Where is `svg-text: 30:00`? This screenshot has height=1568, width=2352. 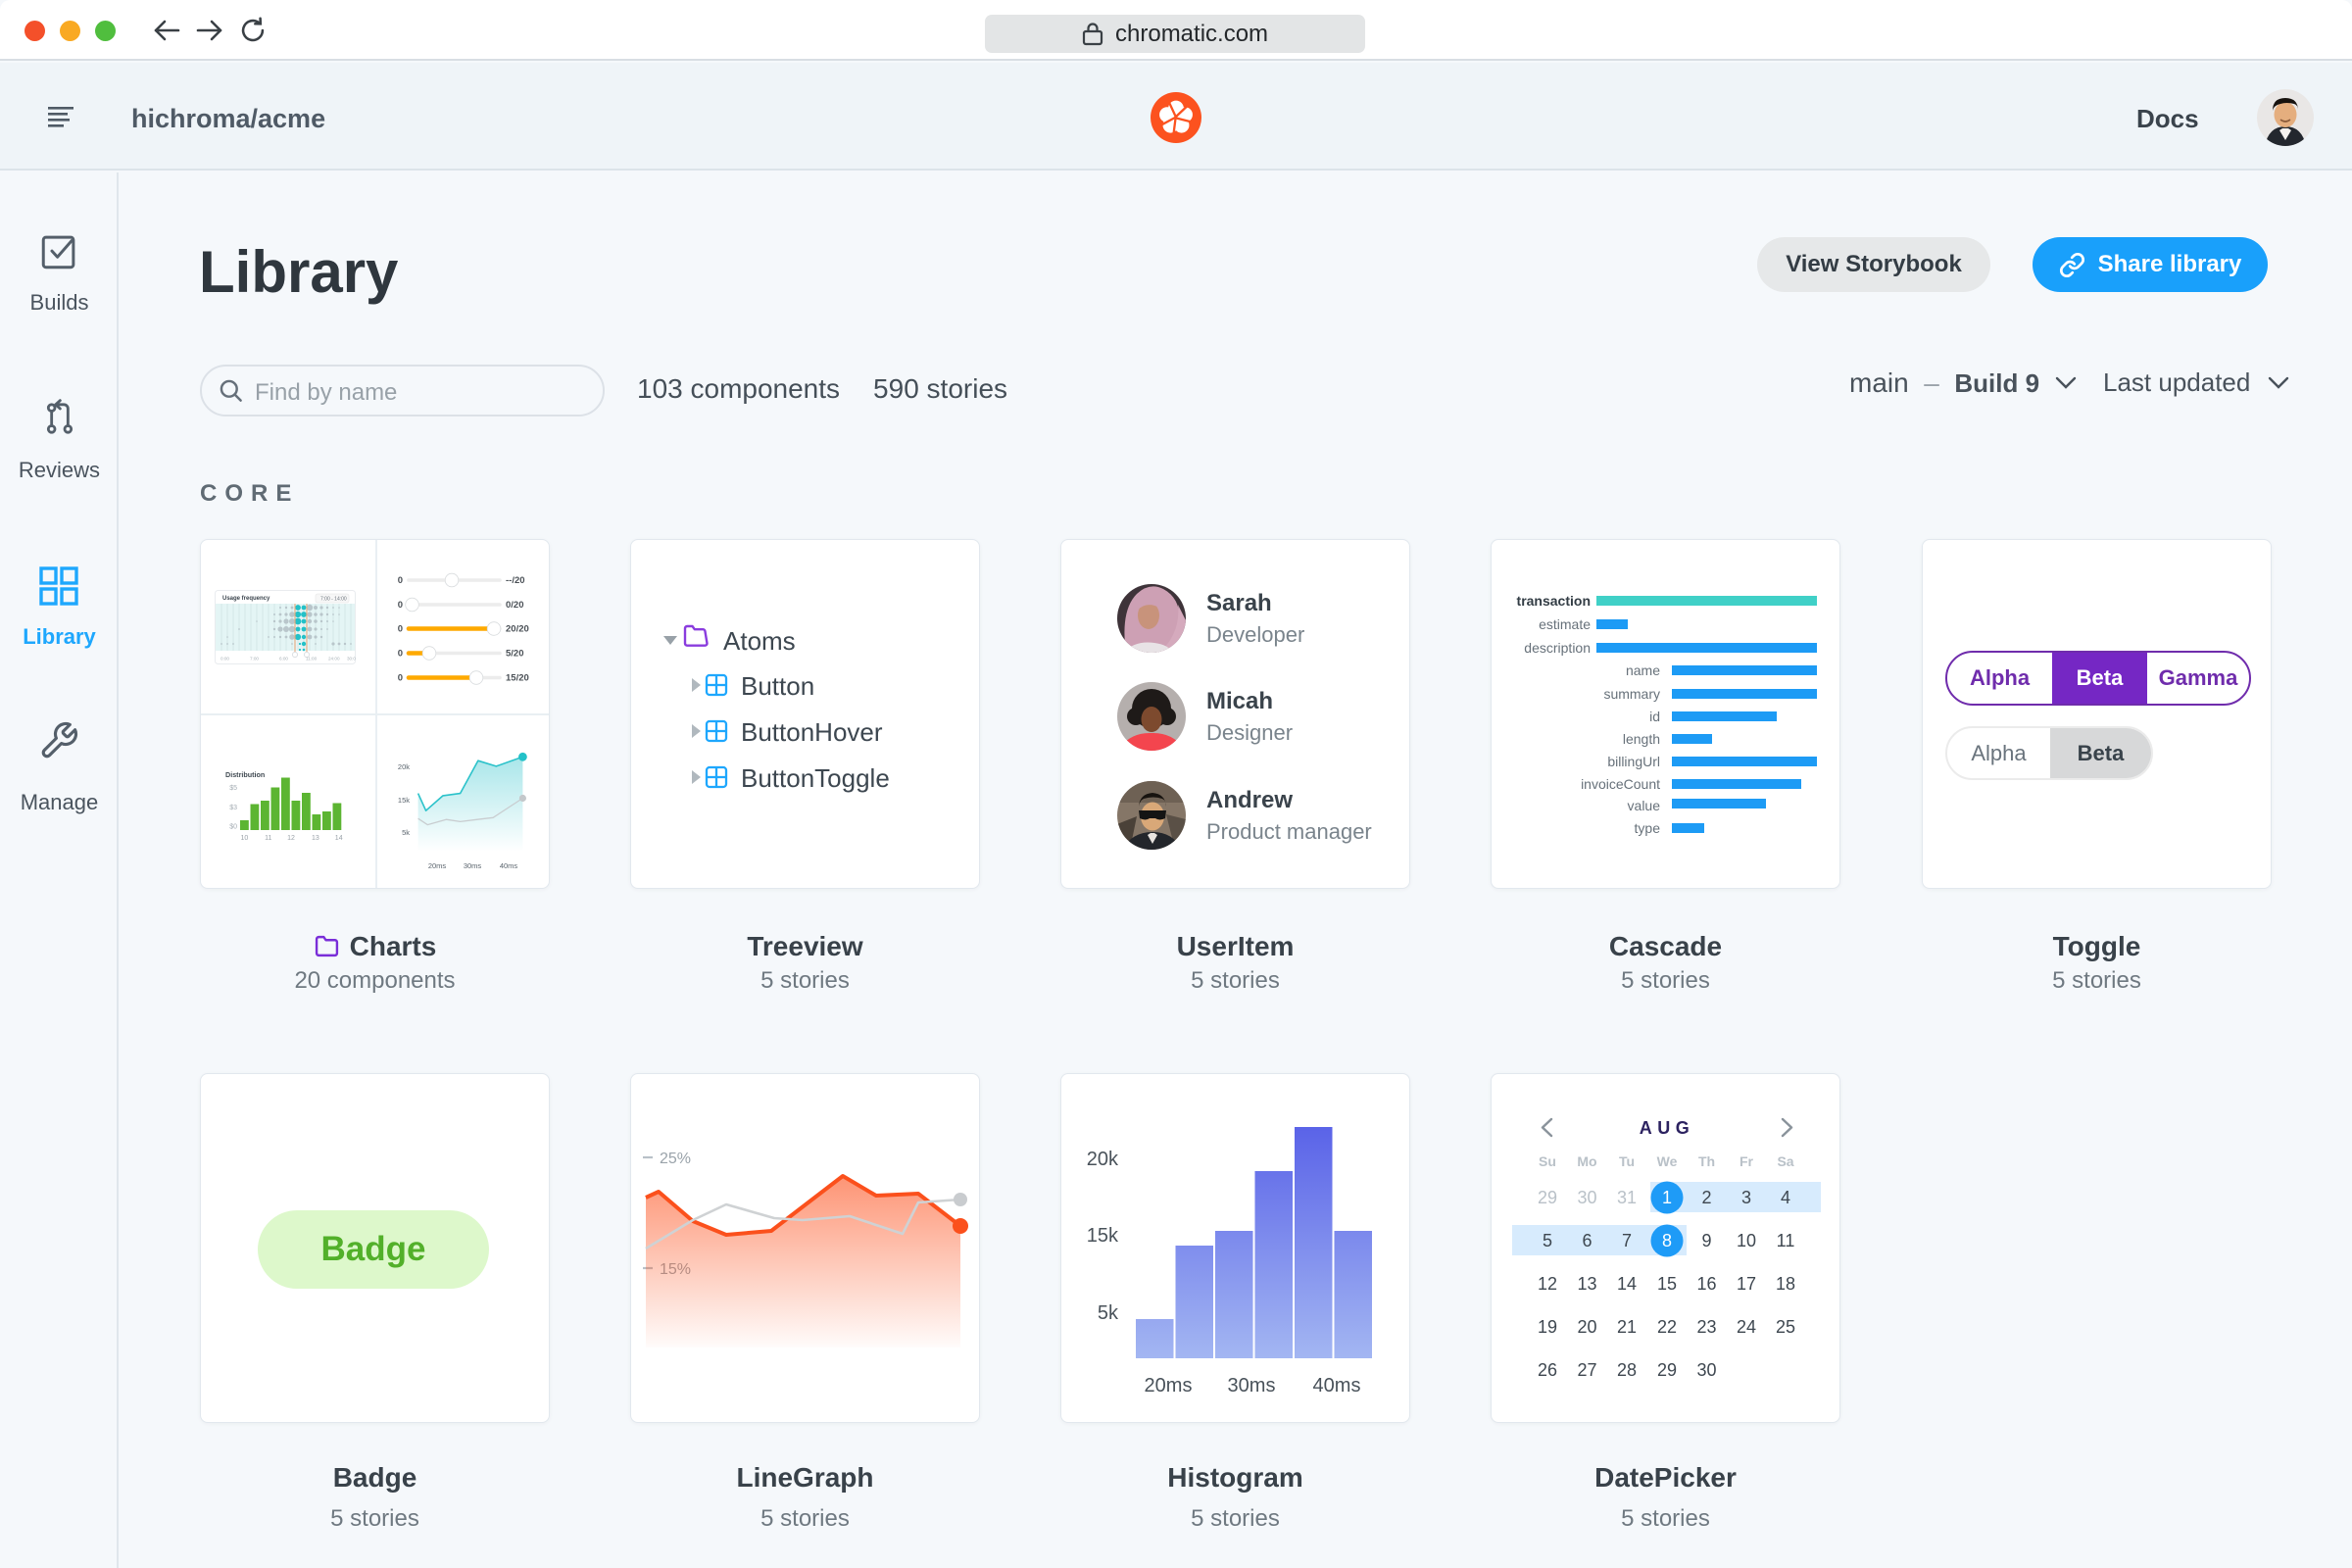
svg-text: 30:00 is located at coordinates (351, 659).